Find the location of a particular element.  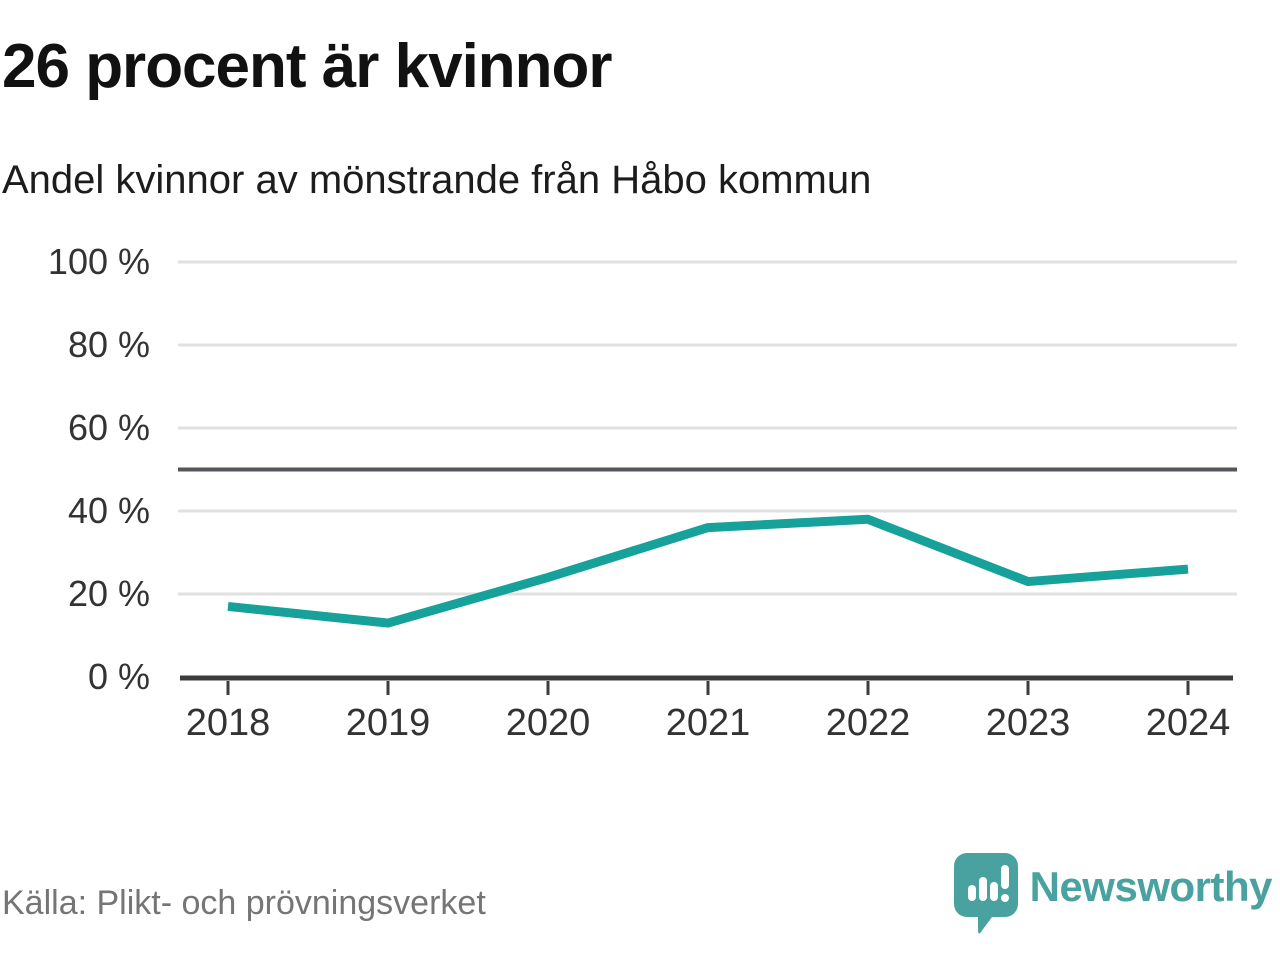

y-axis-label: 40 % is located at coordinates (108, 510).